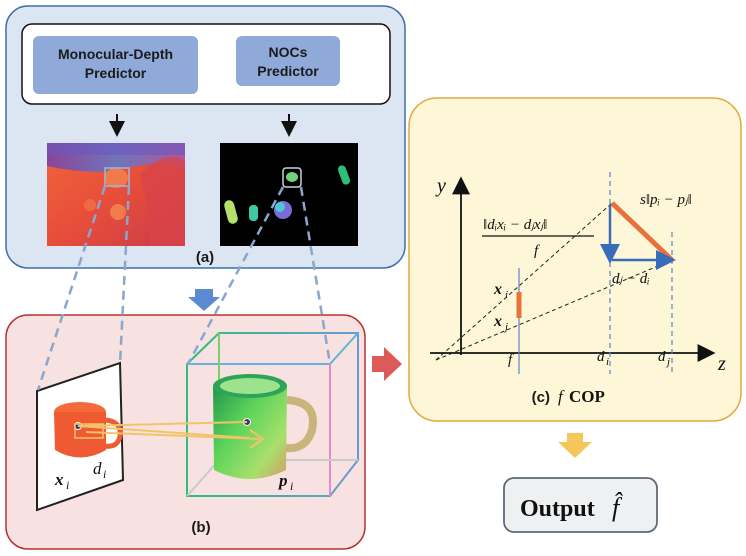 This screenshot has height=556, width=746. What do you see at coordinates (511, 360) in the screenshot?
I see `tick-f: f` at bounding box center [511, 360].